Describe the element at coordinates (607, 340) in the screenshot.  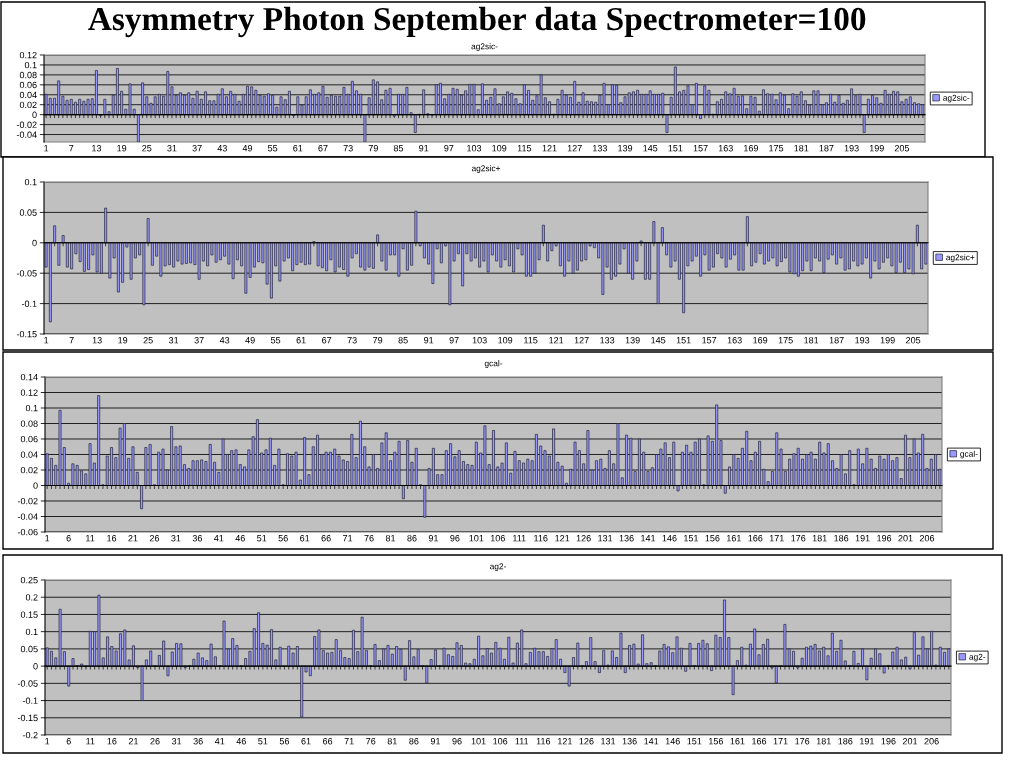
I see `x-tick-label: 133` at that location.